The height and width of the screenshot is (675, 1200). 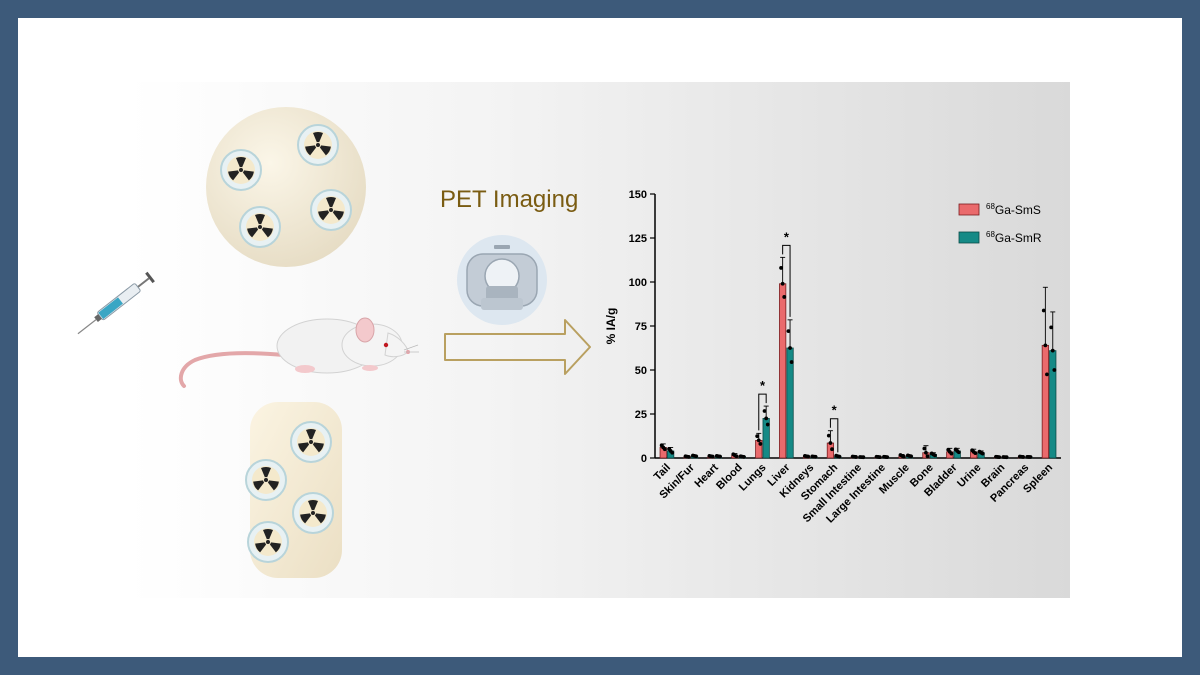 I want to click on mouse-icon, so click(x=298, y=352).